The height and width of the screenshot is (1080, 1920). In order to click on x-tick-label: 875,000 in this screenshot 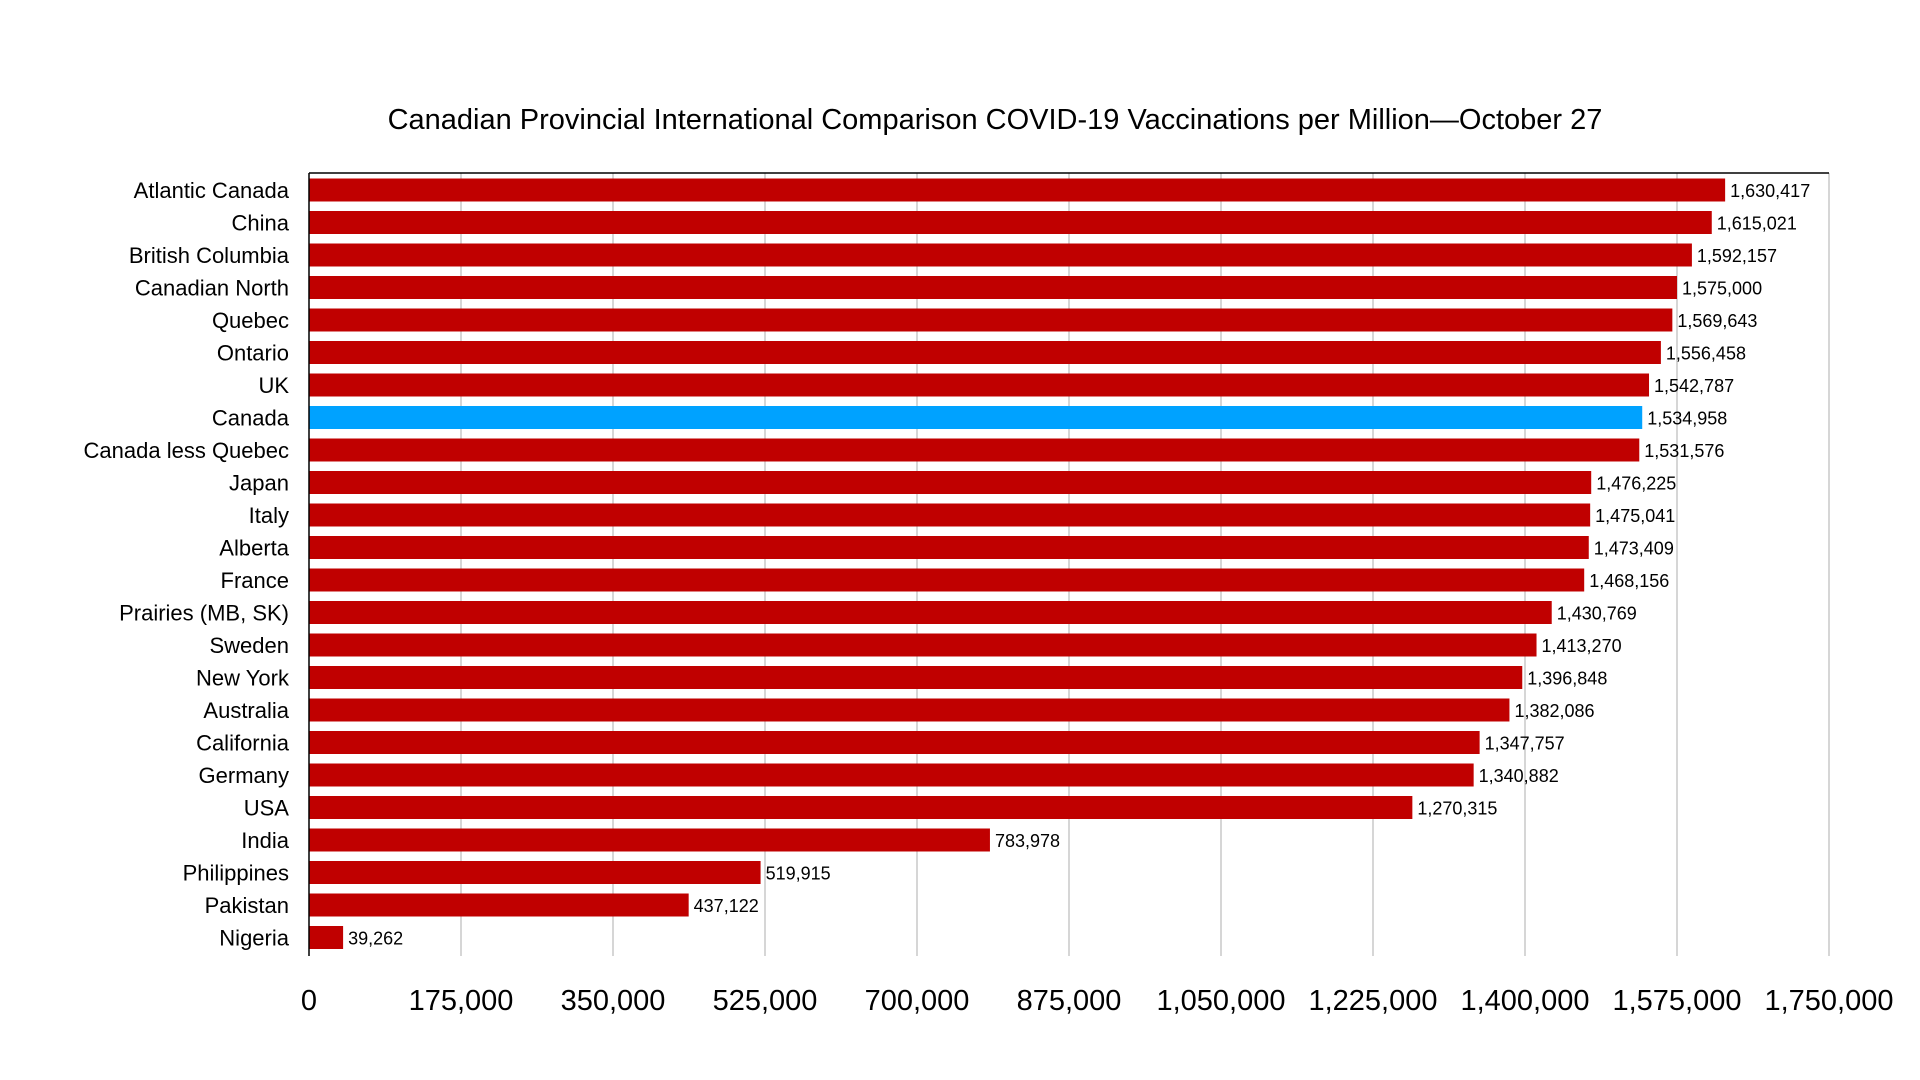, I will do `click(1069, 1001)`.